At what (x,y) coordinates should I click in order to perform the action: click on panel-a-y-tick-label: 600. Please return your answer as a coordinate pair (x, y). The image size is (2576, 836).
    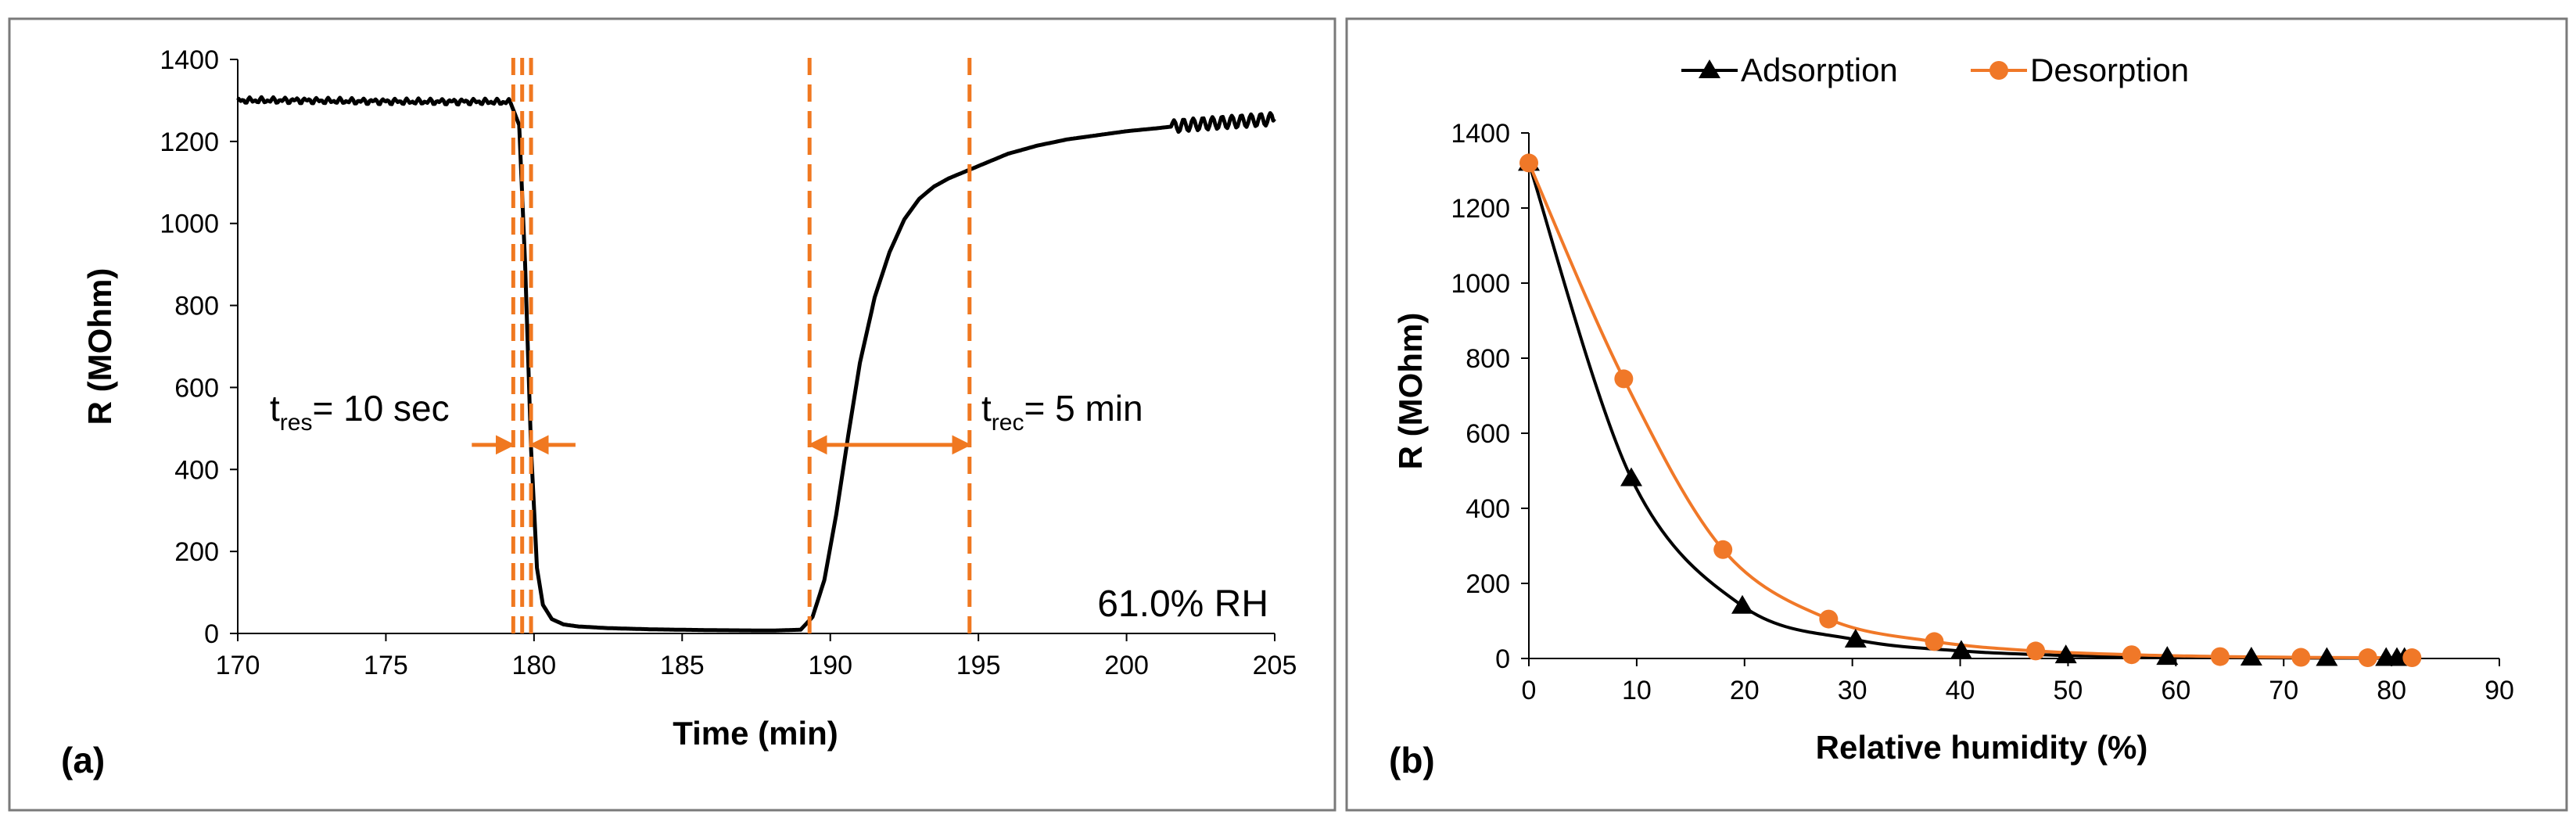
    Looking at the image, I should click on (196, 388).